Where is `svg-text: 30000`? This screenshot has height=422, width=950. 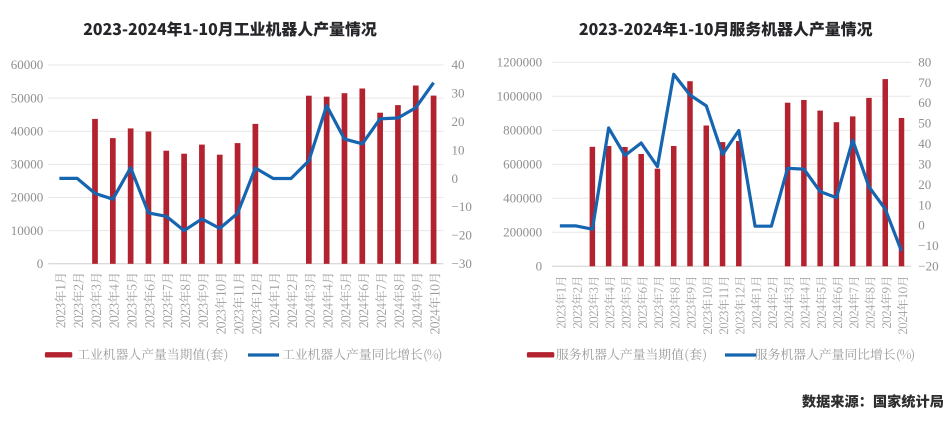 svg-text: 30000 is located at coordinates (27, 164).